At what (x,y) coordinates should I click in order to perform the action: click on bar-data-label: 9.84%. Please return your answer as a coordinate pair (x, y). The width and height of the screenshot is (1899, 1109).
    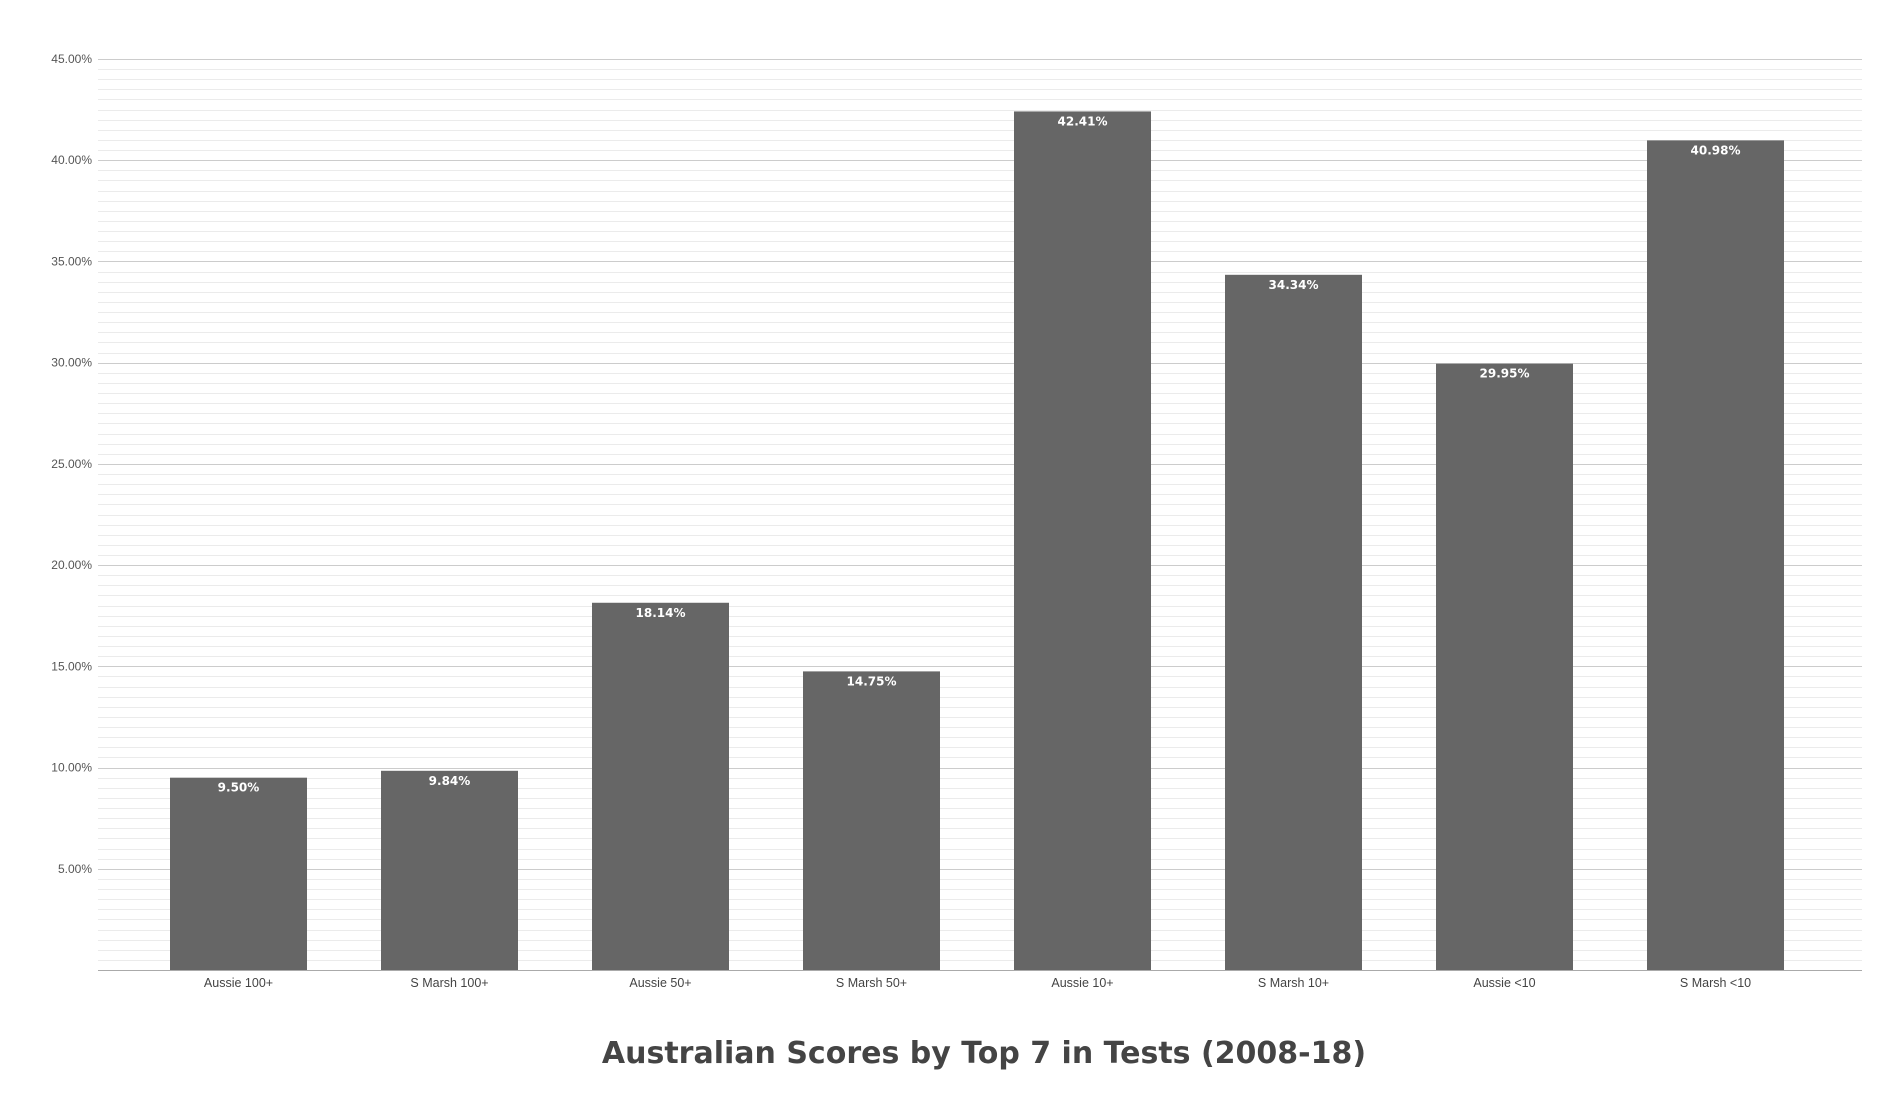
    Looking at the image, I should click on (450, 781).